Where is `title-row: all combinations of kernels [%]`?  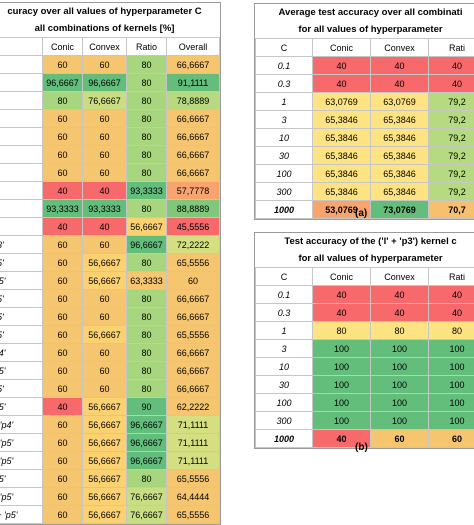
title-row: all combinations of kernels [%] is located at coordinates (110, 29).